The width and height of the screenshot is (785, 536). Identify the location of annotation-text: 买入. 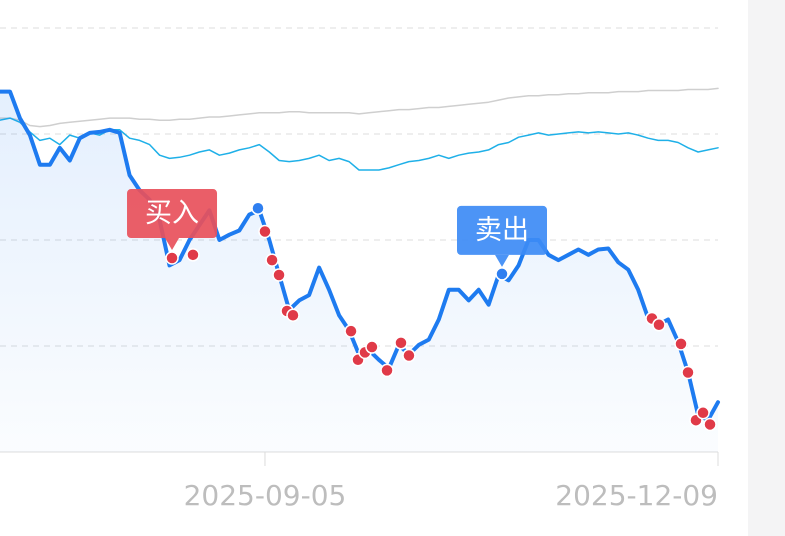
(172, 213).